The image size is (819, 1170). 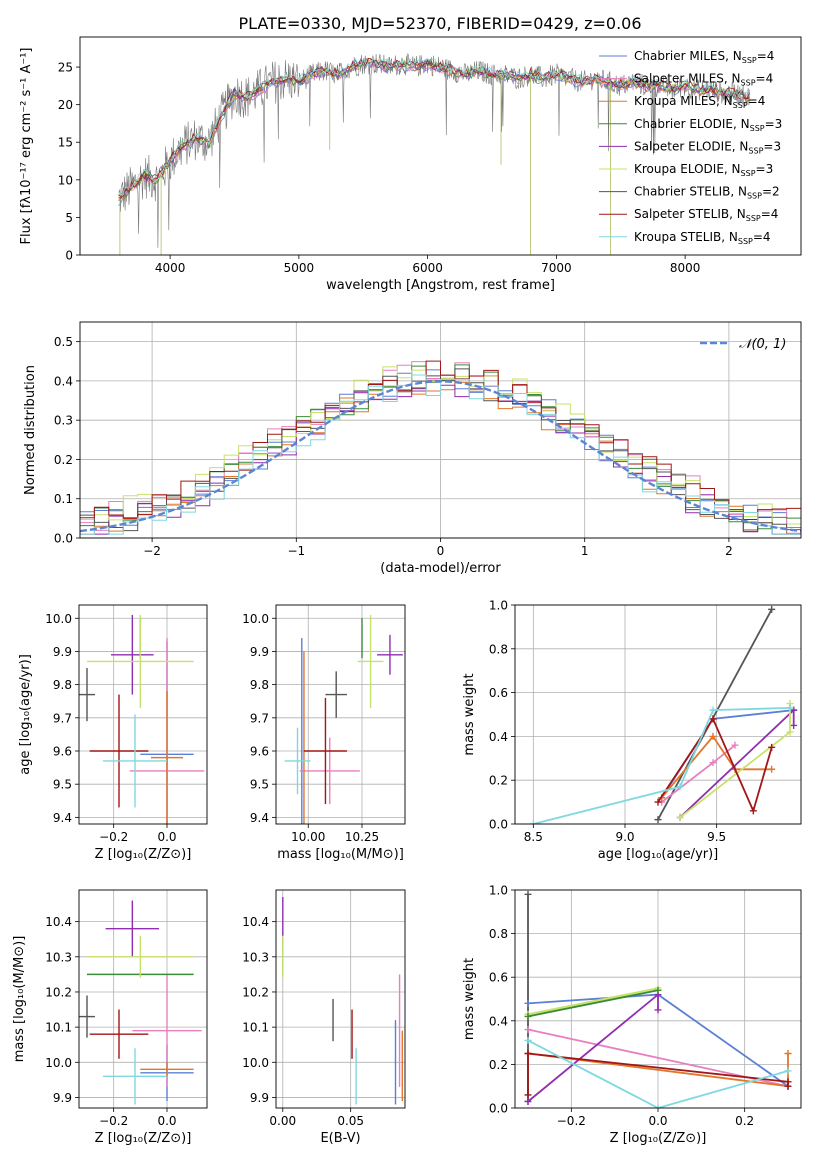 What do you see at coordinates (498, 606) in the screenshot?
I see `y-tick-label: 1.0` at bounding box center [498, 606].